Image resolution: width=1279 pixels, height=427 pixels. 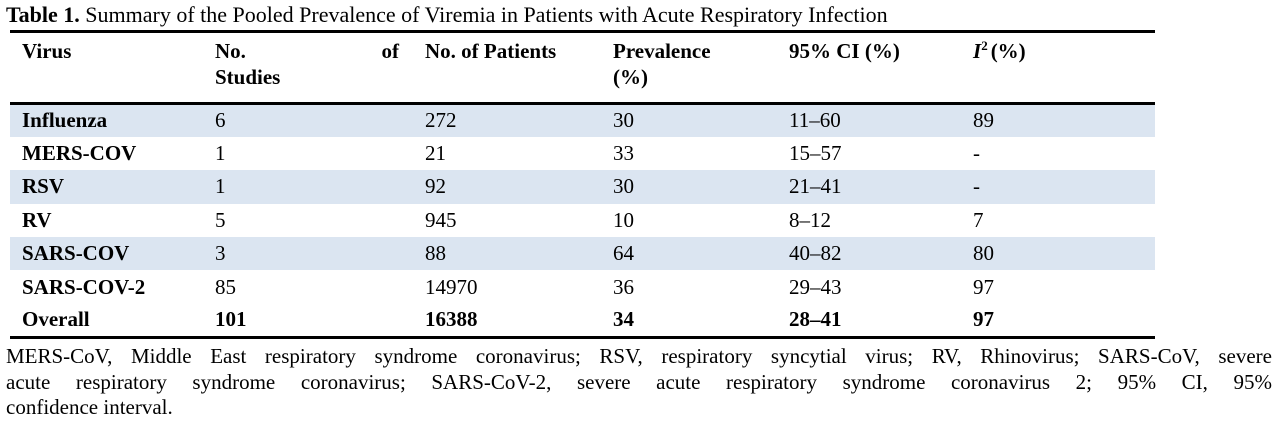 What do you see at coordinates (84, 286) in the screenshot?
I see `cell-virus: SARS-COV-2` at bounding box center [84, 286].